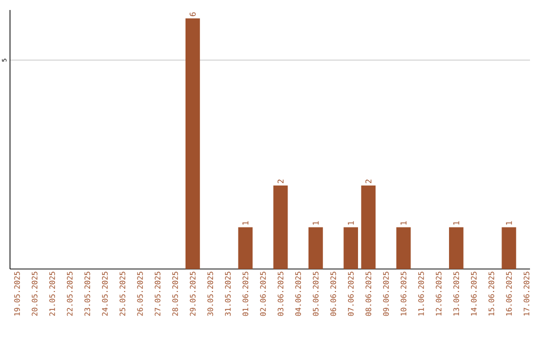  What do you see at coordinates (193, 14) in the screenshot?
I see `data-label: 6` at bounding box center [193, 14].